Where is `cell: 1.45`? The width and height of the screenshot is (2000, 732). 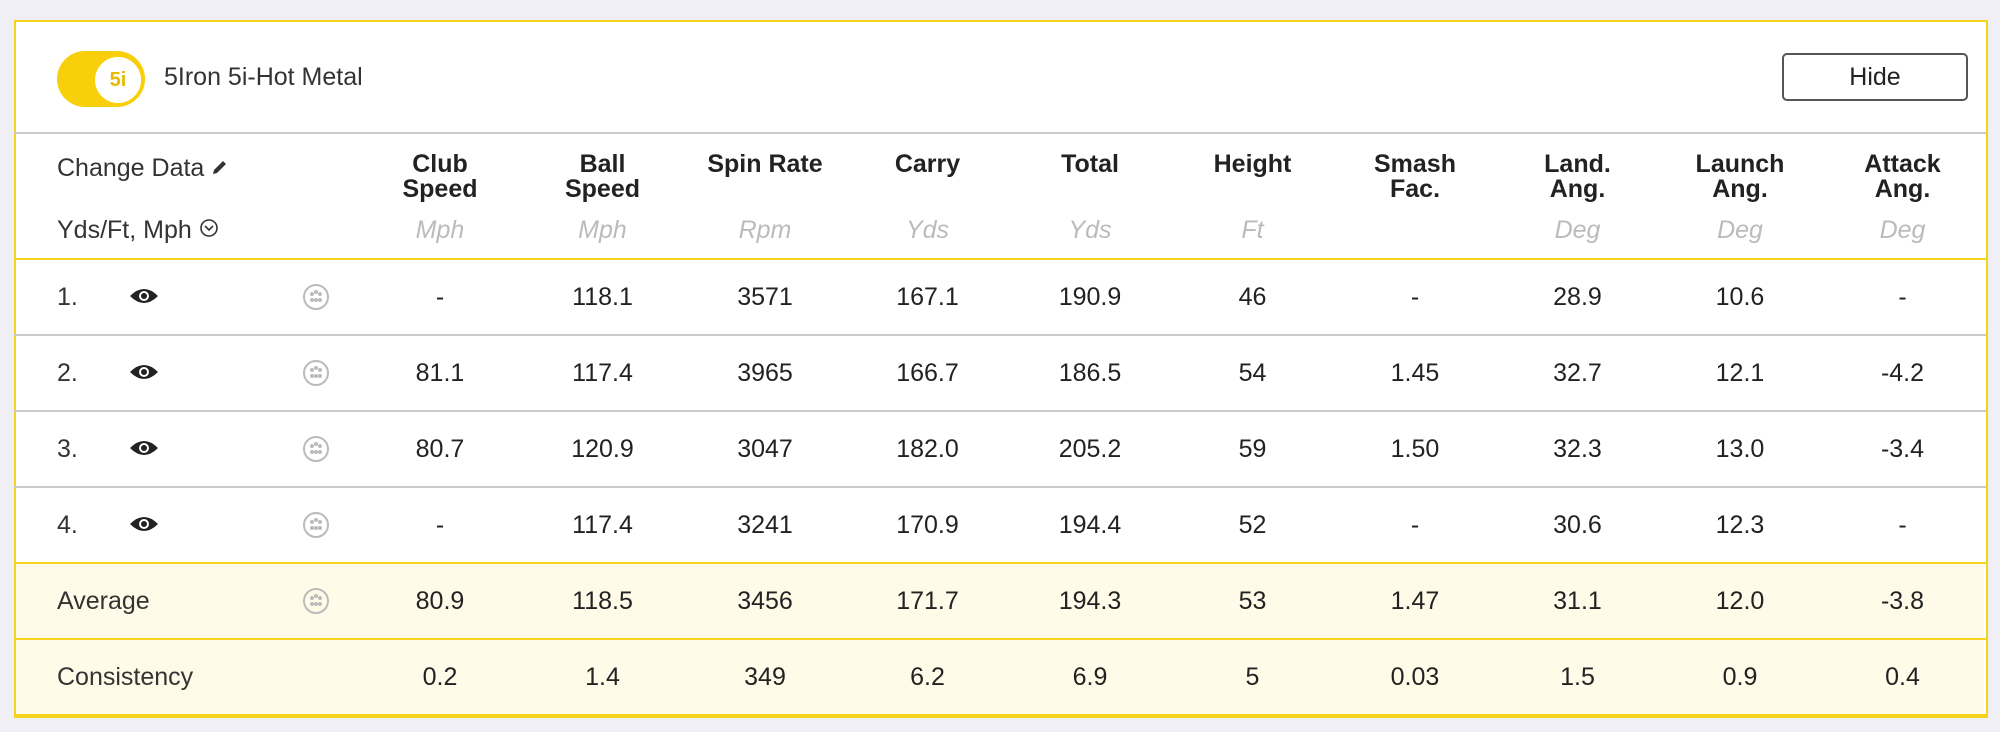
cell: 1.45 is located at coordinates (1415, 373).